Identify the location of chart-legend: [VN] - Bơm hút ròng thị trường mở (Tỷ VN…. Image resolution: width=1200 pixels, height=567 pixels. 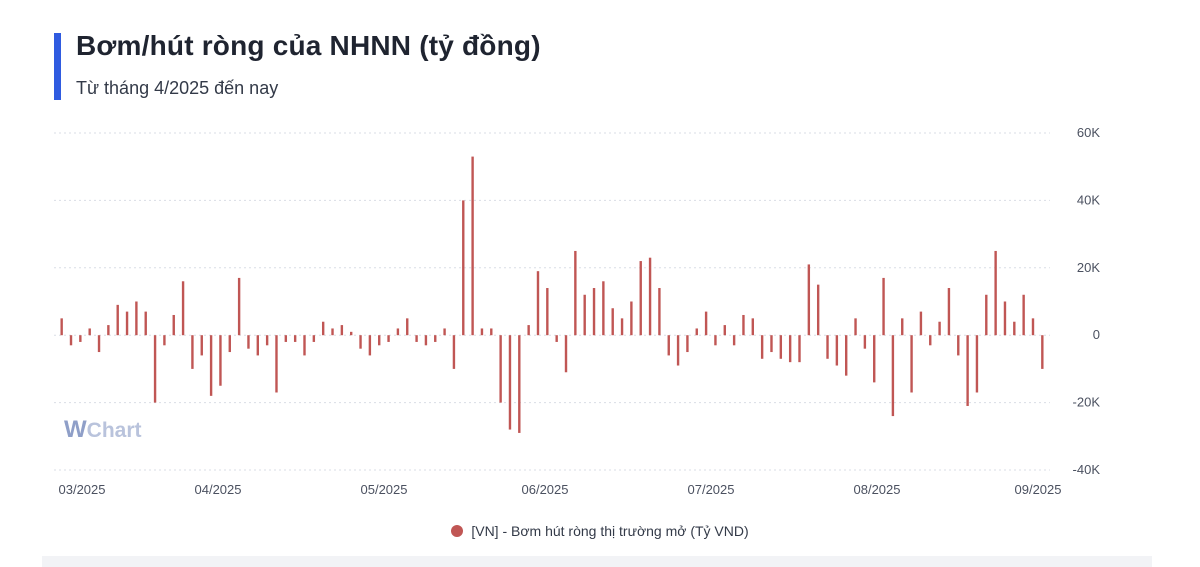
(600, 531).